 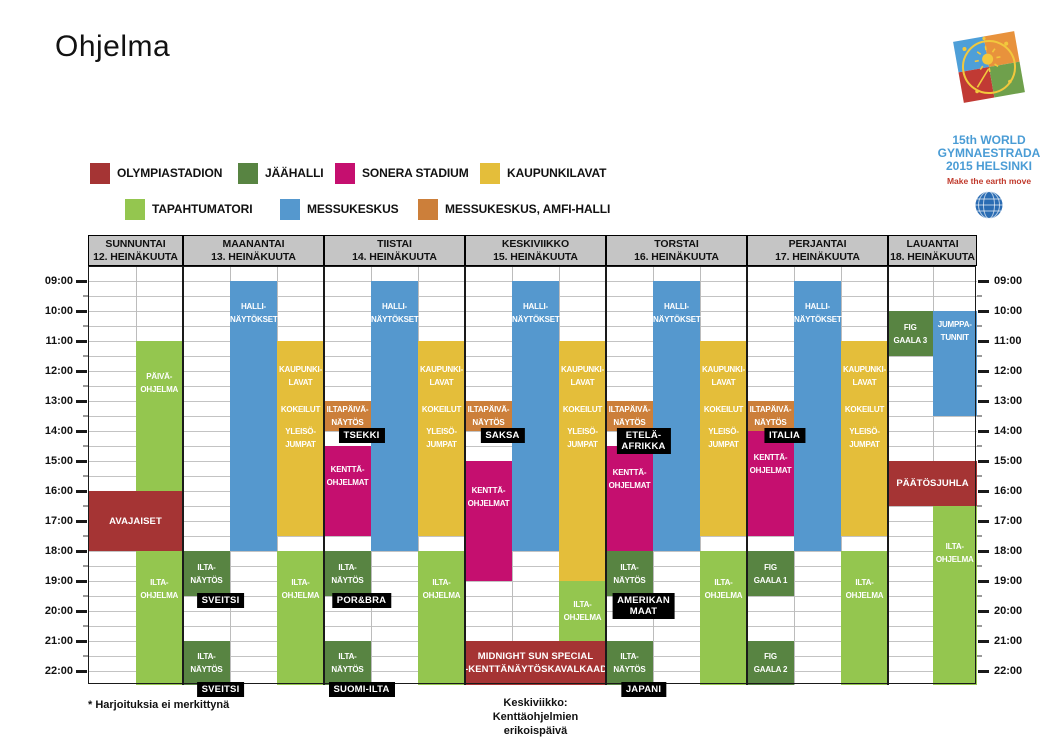 I want to click on event-label-line: PÄIVÄ-, so click(x=159, y=376).